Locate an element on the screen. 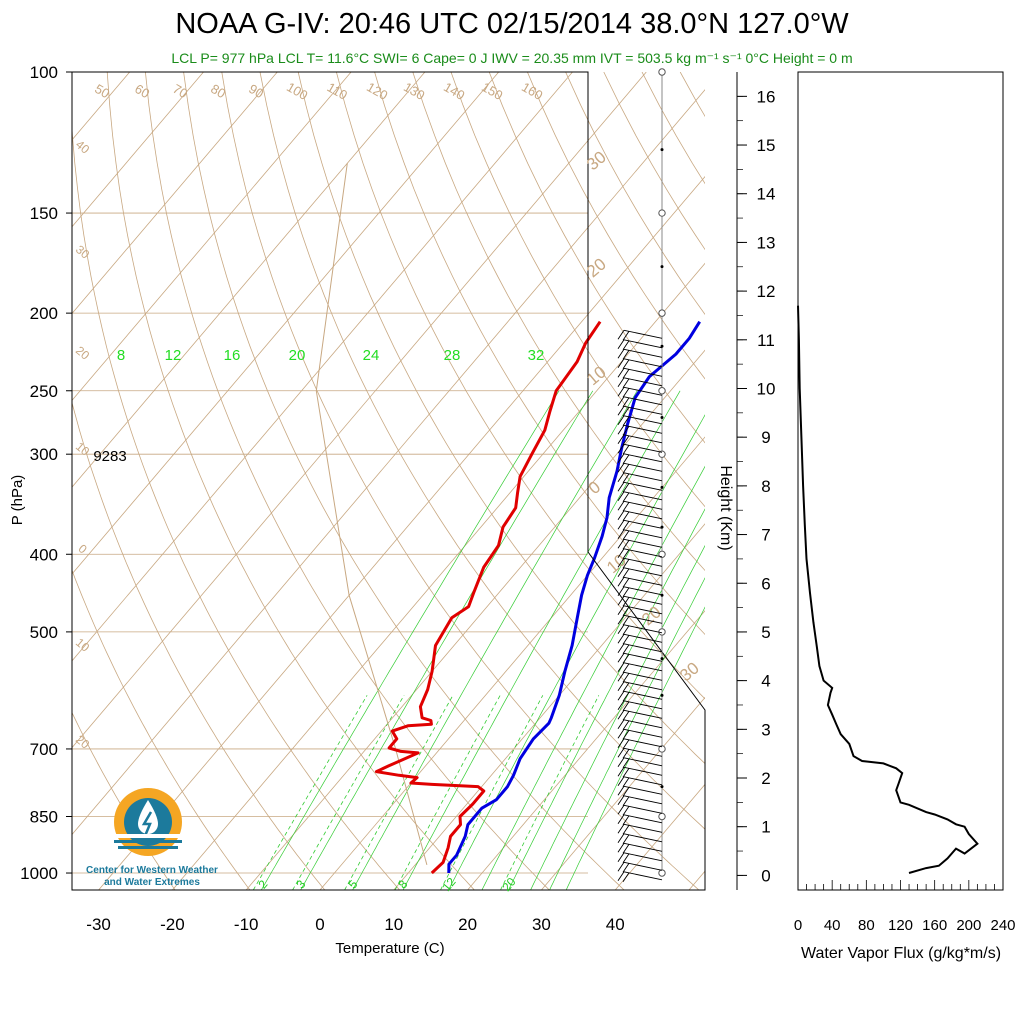  height-tick-label: 0 is located at coordinates (765, 875).